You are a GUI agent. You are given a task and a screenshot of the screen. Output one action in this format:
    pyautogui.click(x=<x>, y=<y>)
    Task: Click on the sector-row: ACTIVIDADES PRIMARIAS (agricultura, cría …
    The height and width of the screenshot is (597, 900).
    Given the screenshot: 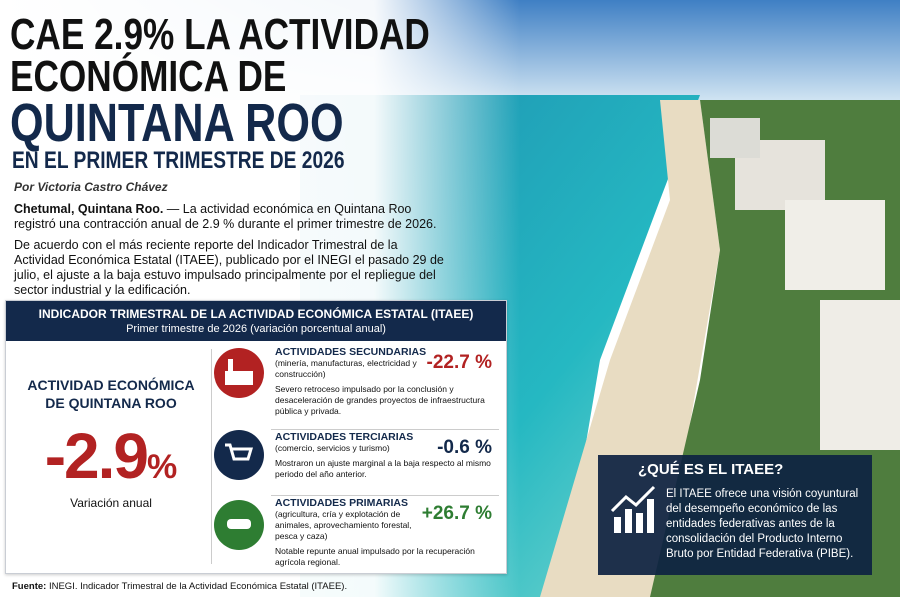 What is the action you would take?
    pyautogui.click(x=387, y=532)
    